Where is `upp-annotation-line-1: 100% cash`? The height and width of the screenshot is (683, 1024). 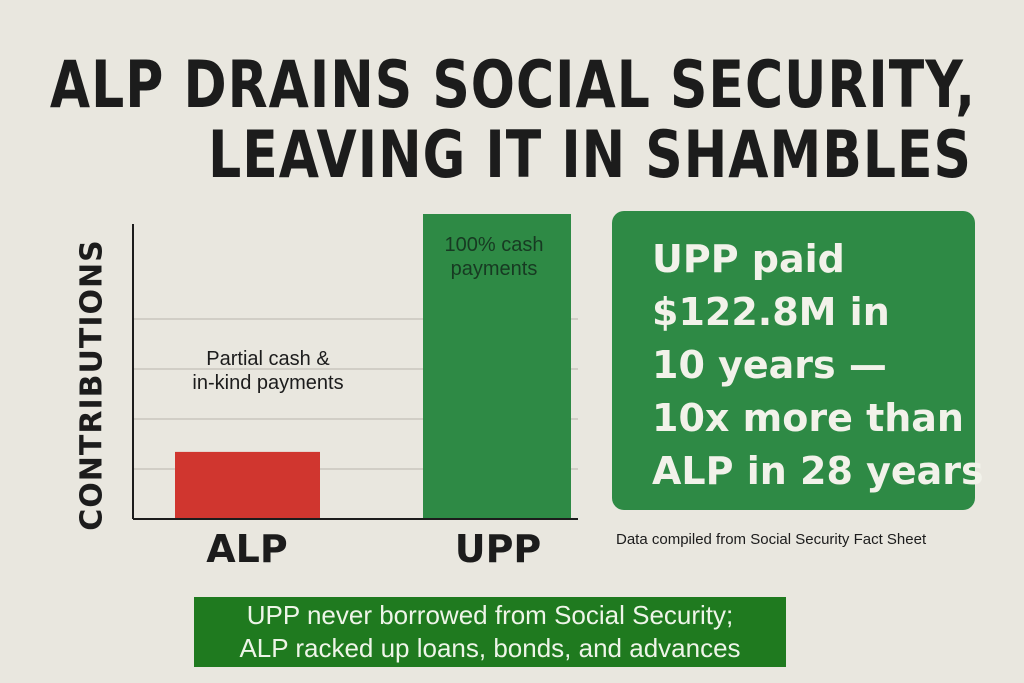 upp-annotation-line-1: 100% cash is located at coordinates (494, 245).